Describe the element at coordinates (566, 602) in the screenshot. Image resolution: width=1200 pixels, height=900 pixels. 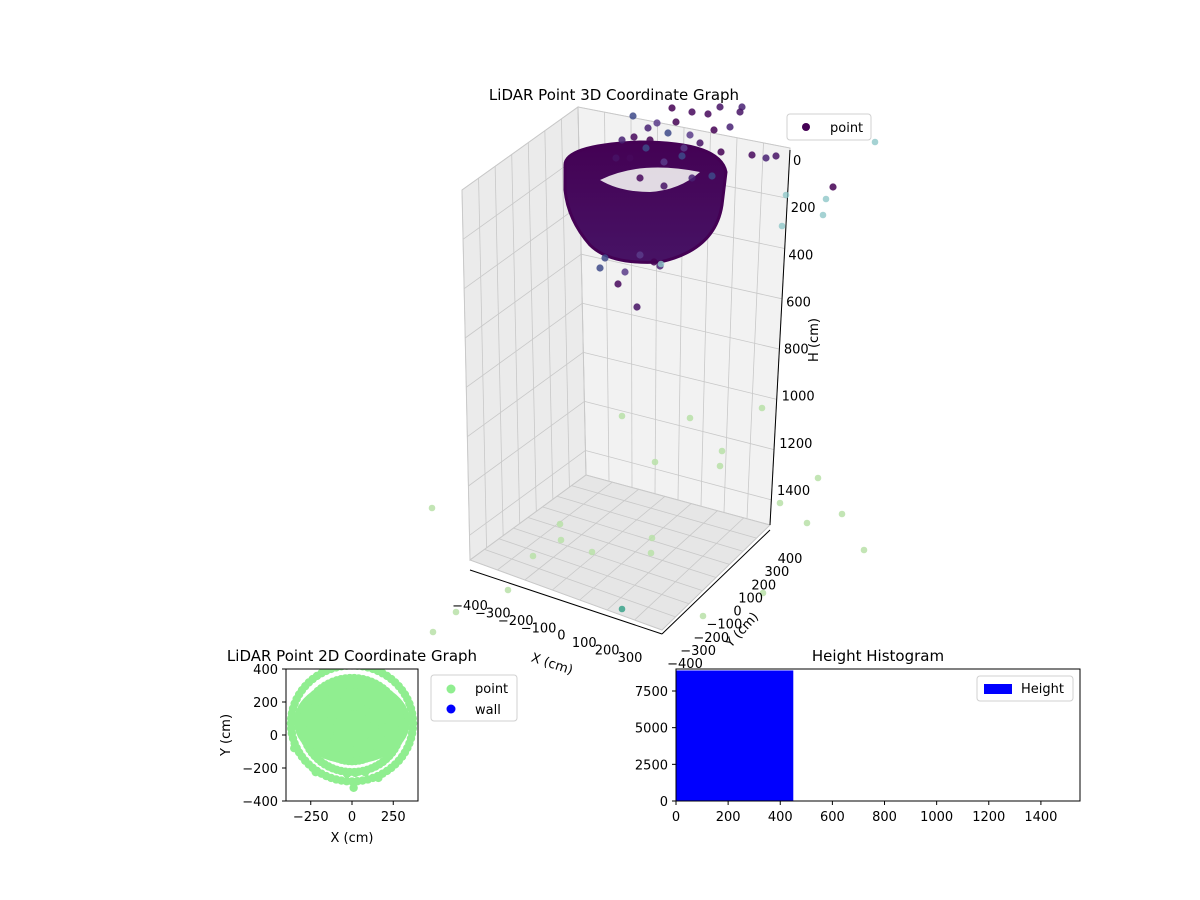
I see `x-axis-line` at that location.